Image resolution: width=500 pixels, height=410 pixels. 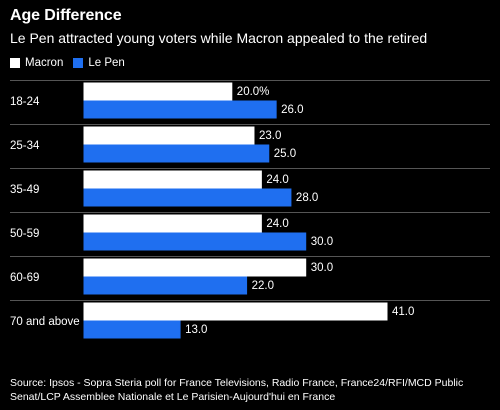 What do you see at coordinates (322, 268) in the screenshot?
I see `value-label-macron: 30.0` at bounding box center [322, 268].